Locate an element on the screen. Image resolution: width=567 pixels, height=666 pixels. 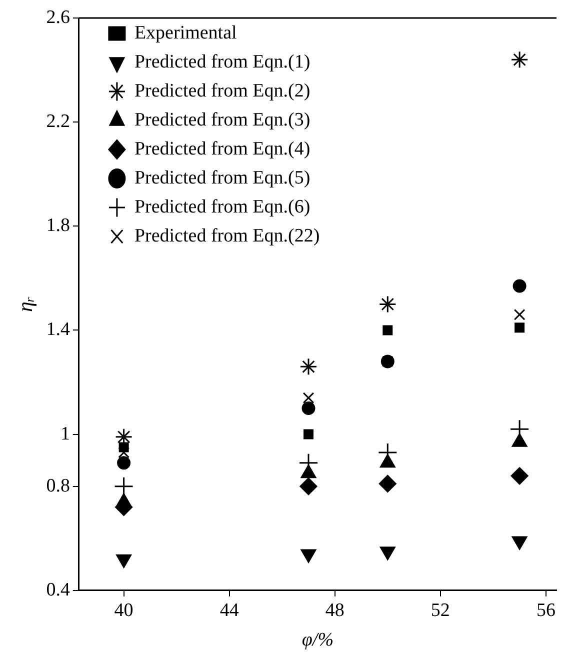
x-tick-label: 56 is located at coordinates (546, 610).